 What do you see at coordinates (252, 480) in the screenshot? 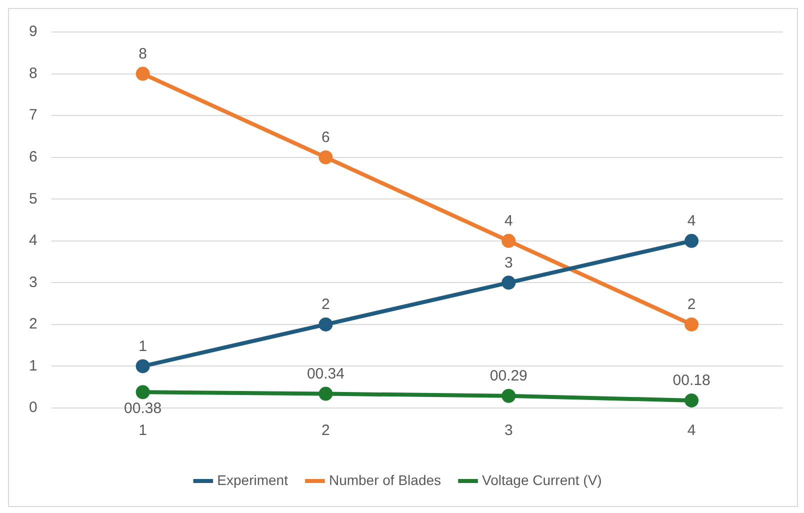
I see `legend-label: Experiment` at bounding box center [252, 480].